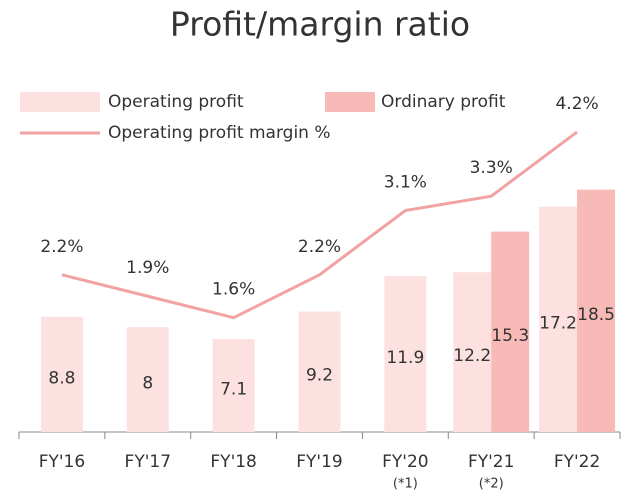 The image size is (625, 498). Describe the element at coordinates (319, 462) in the screenshot. I see `x-tick-label: FY'19` at that location.